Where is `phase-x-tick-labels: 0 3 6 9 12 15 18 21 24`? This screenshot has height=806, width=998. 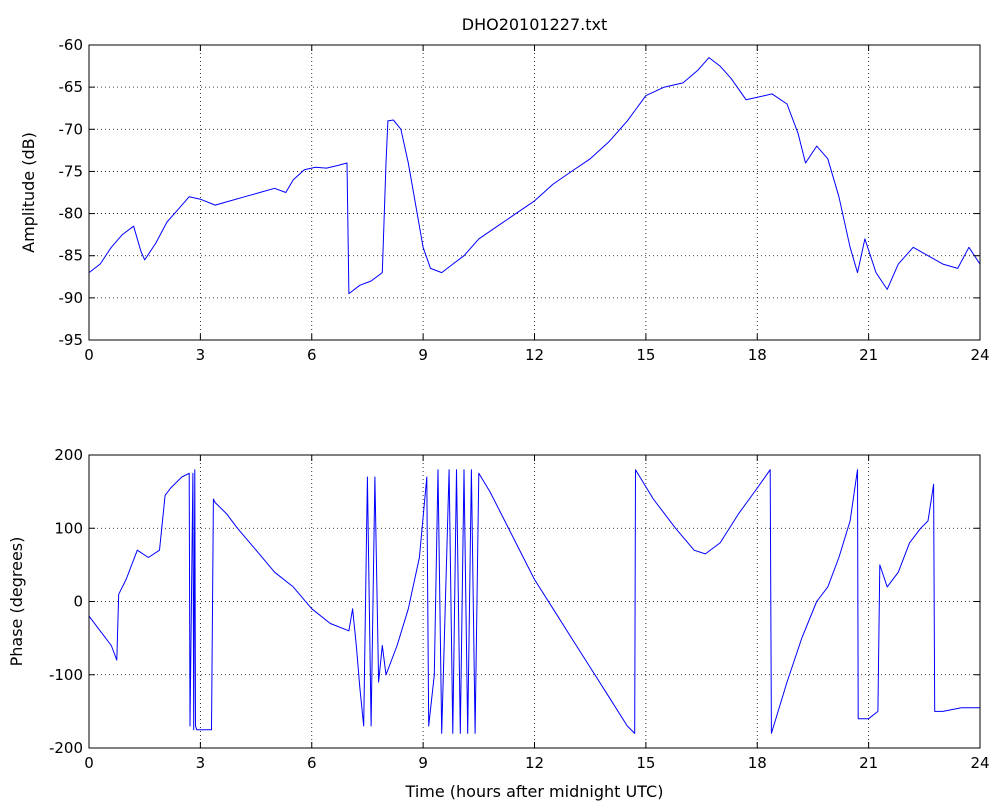
phase-x-tick-labels: 0 3 6 9 12 15 18 21 24 is located at coordinates (536, 763).